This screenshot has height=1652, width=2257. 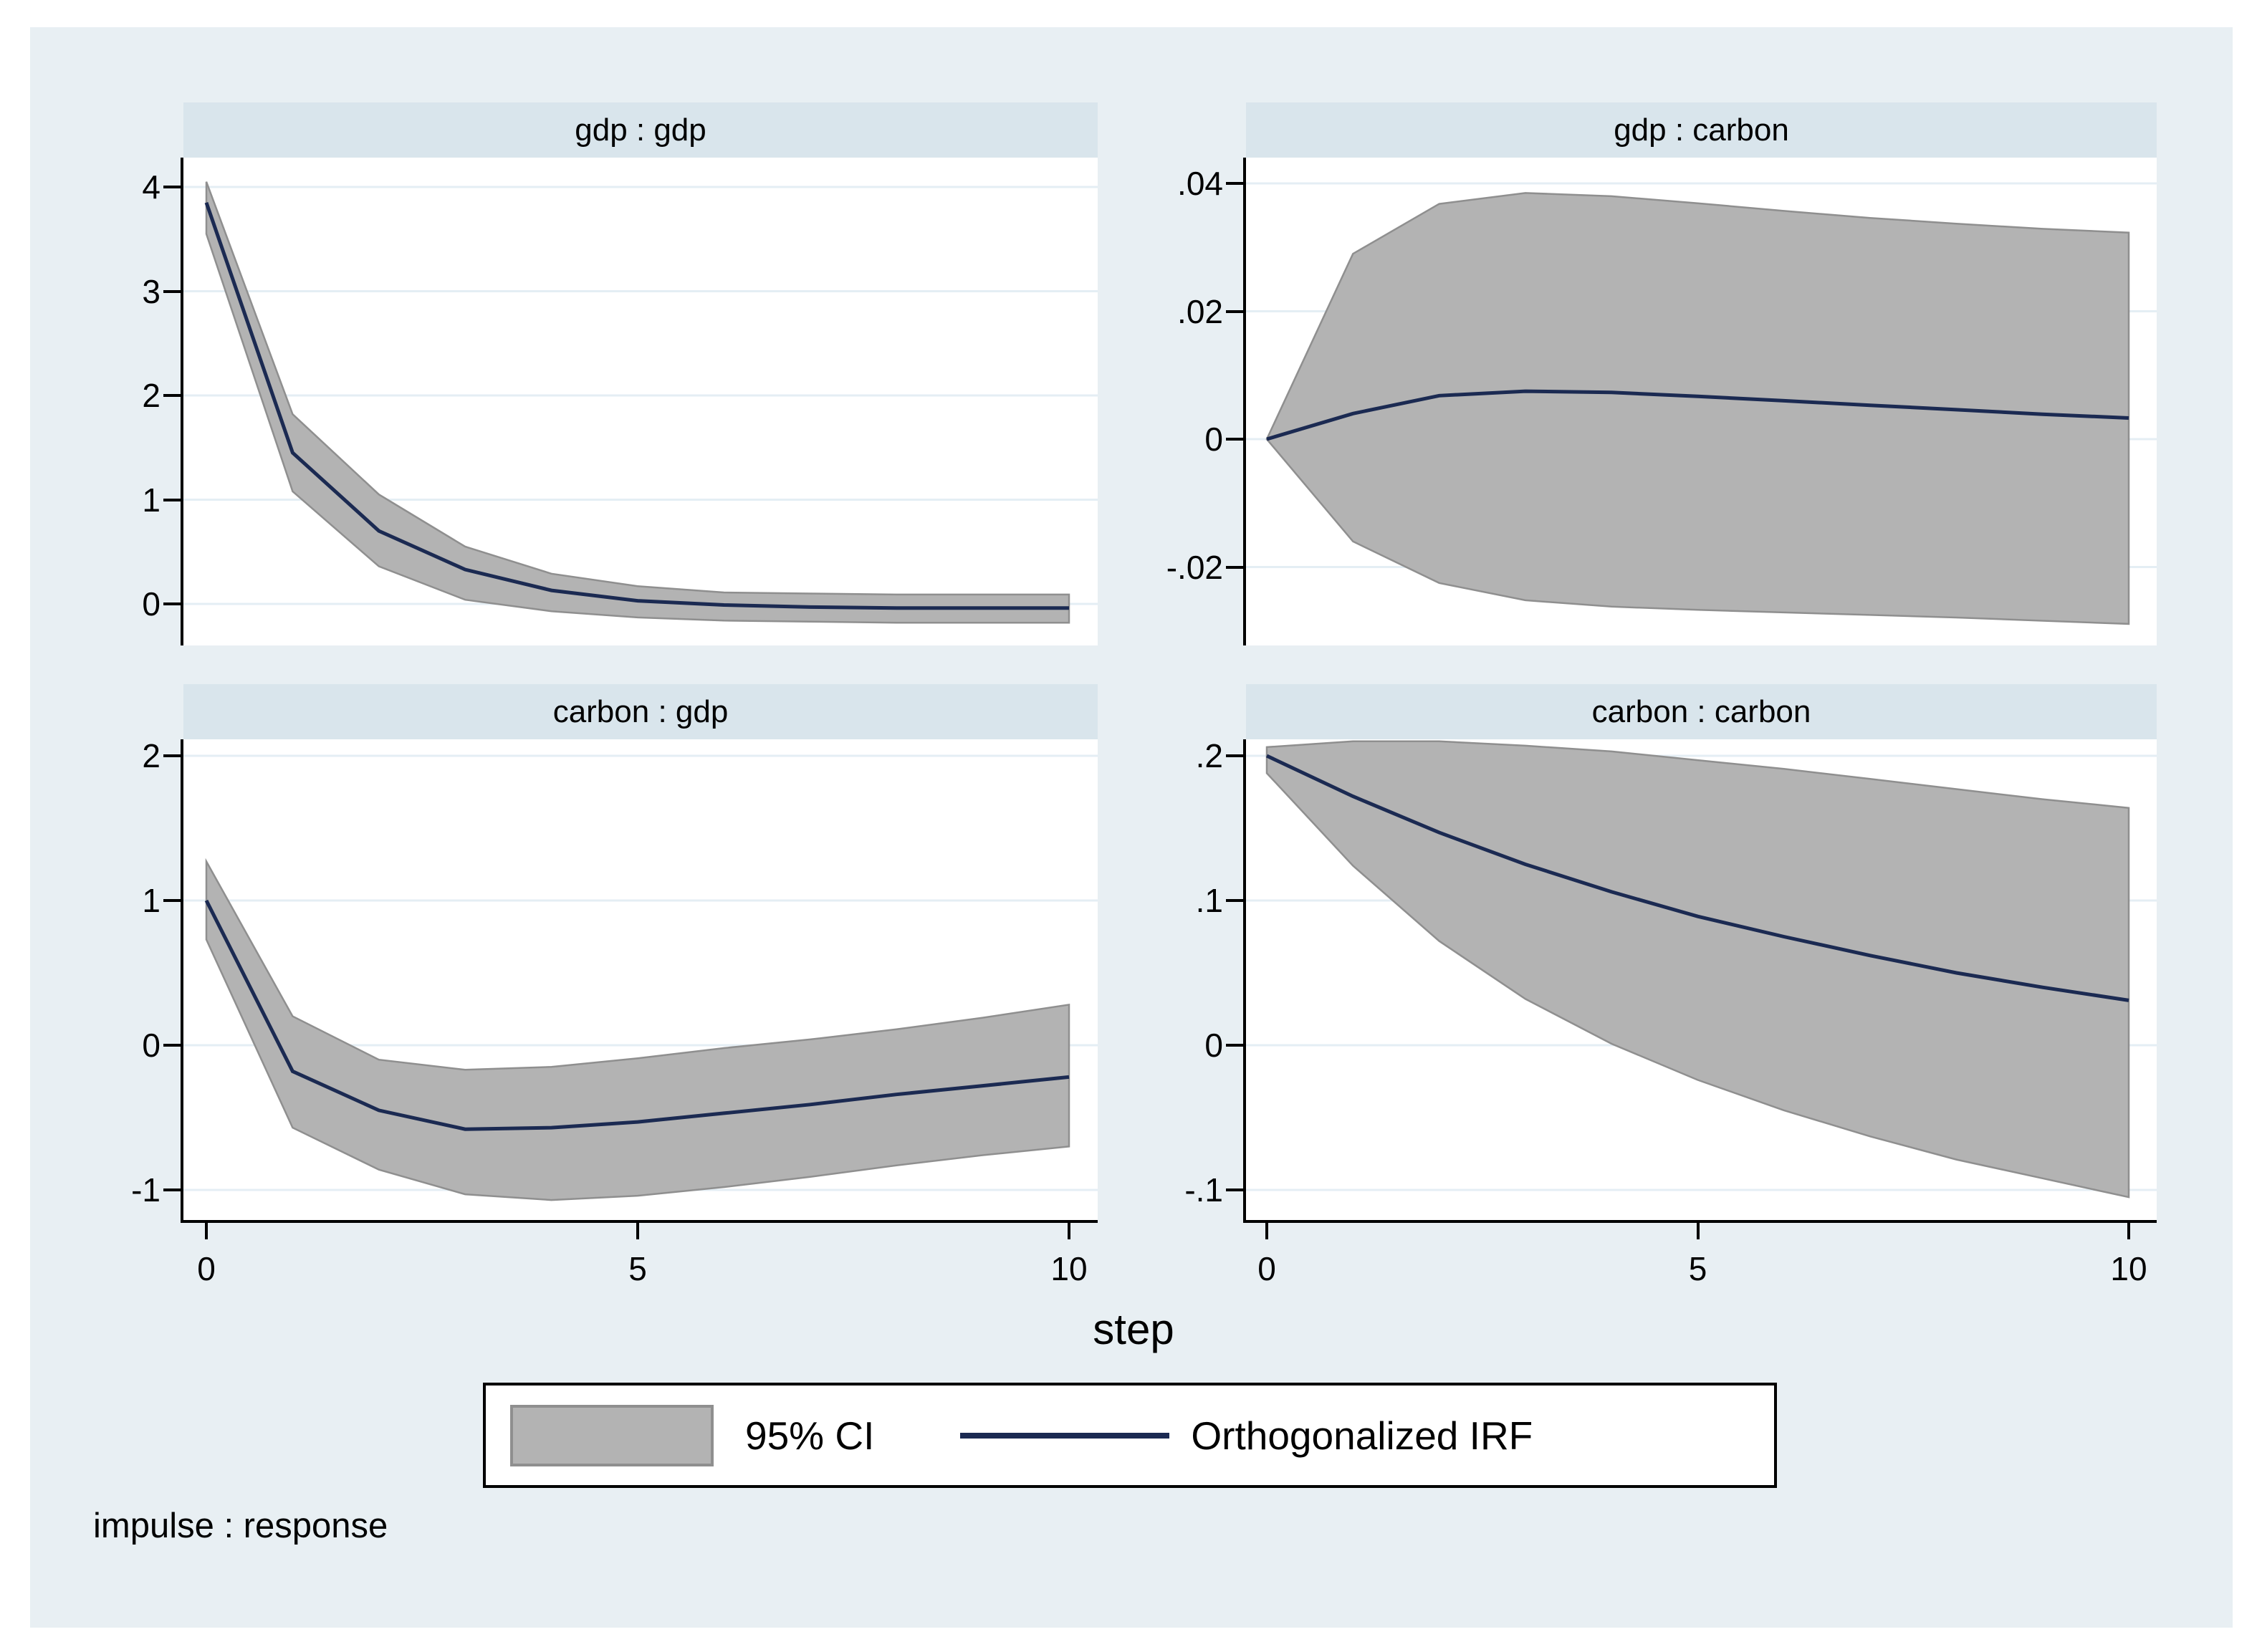 I want to click on panel-title-carbon-gdp: carbon : gdp, so click(x=640, y=711).